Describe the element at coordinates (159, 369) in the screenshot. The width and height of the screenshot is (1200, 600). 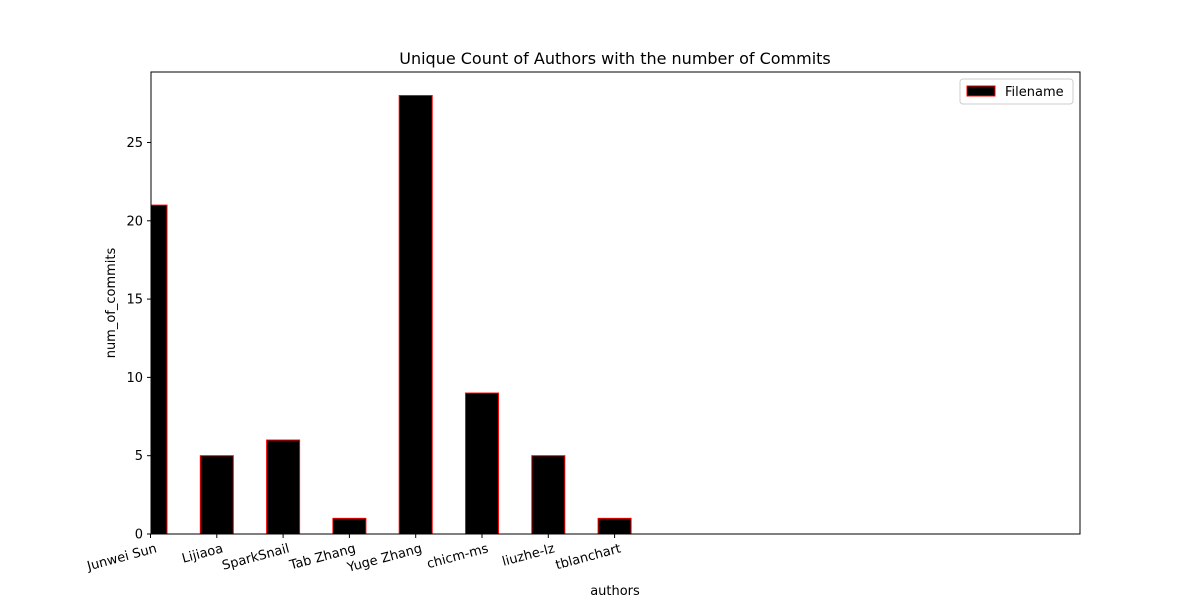
I see `bar-junwei-sun` at that location.